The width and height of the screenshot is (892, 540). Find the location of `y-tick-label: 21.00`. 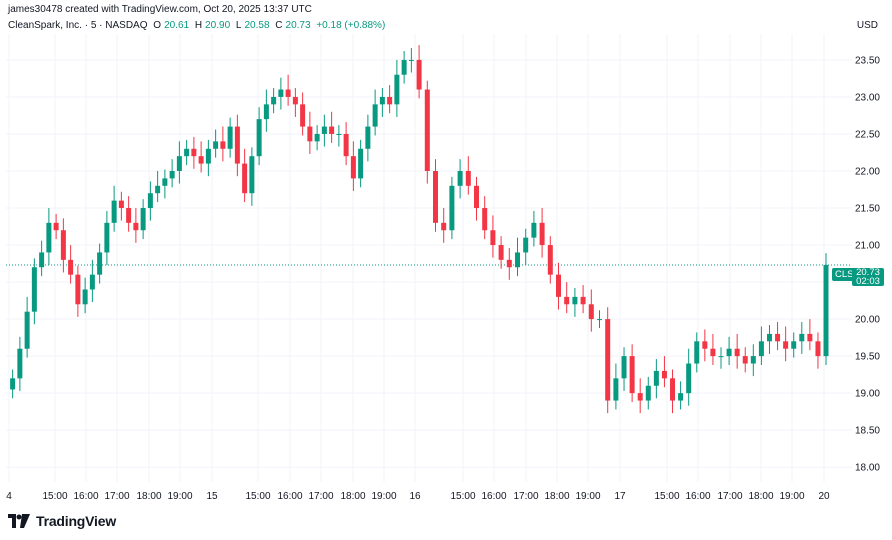

y-tick-label: 21.00 is located at coordinates (867, 246).